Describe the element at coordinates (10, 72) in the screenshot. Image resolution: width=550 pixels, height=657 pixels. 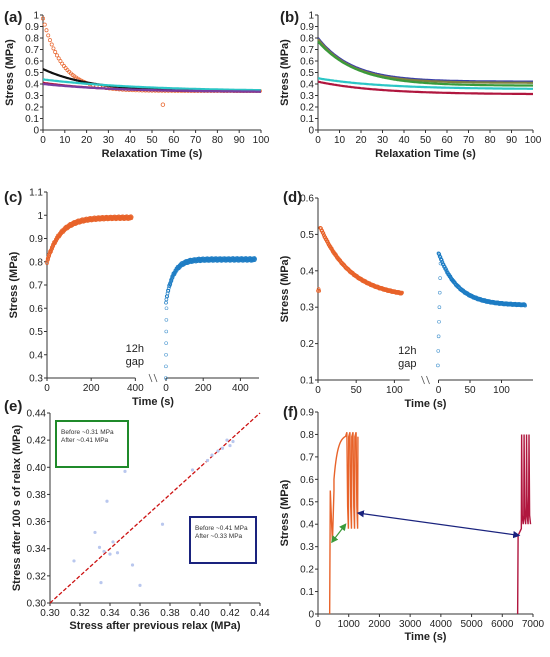
I see `y-axis-label: Stress (MPa)` at that location.